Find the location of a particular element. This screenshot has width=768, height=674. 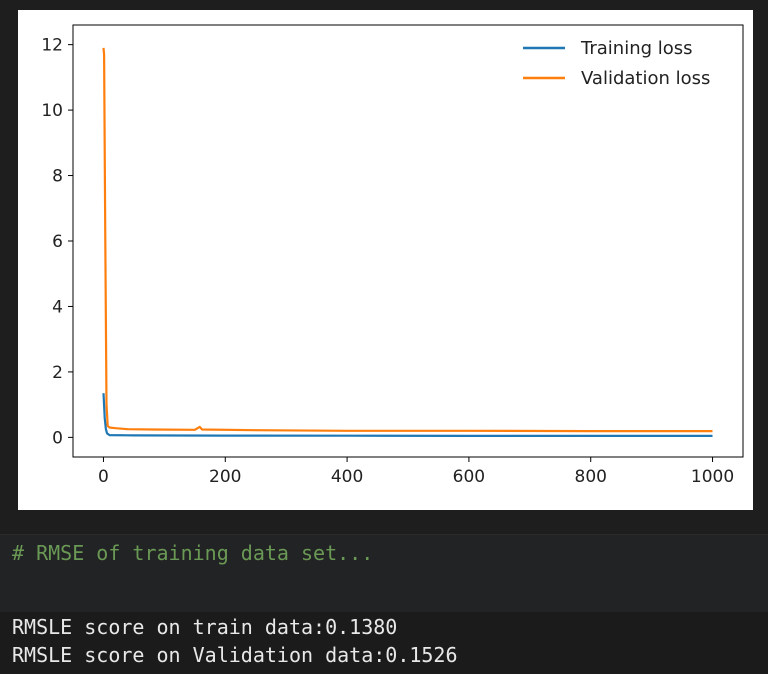

series-line-training-loss is located at coordinates (407, 415).